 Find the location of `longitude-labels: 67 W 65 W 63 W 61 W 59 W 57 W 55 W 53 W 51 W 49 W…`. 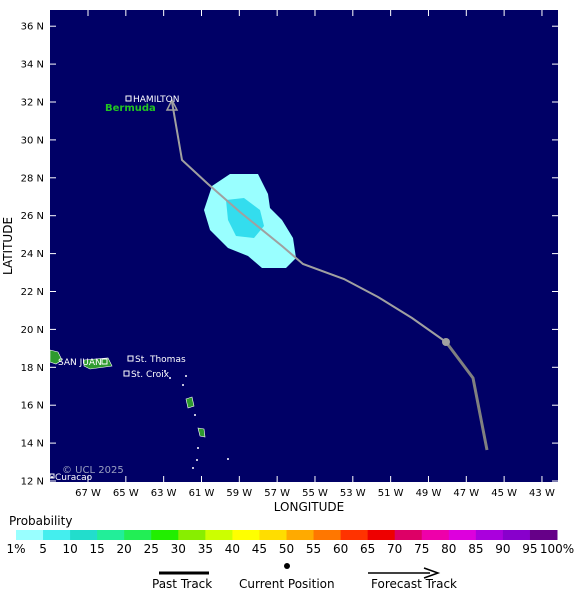

longitude-labels: 67 W 65 W 63 W 61 W 59 W 57 W 55 W 53 W 51 W 49 W… is located at coordinates (315, 493).